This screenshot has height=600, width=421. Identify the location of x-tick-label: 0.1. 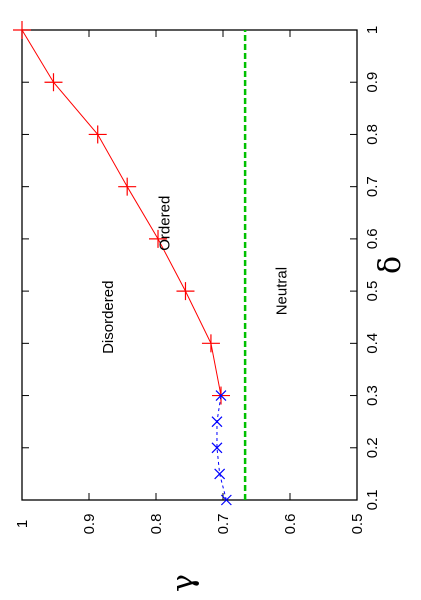
(372, 500).